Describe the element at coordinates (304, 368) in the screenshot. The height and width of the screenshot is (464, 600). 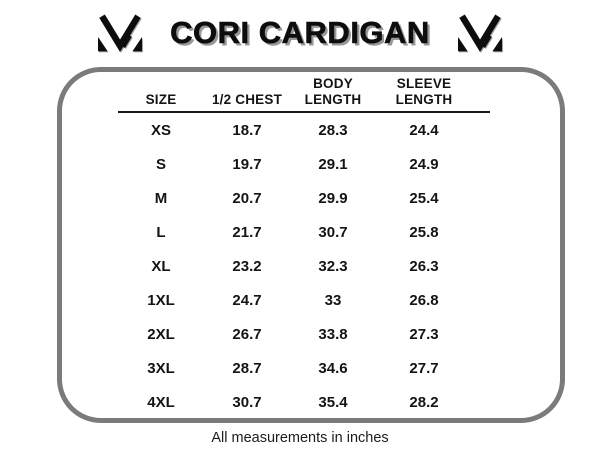
I see `table-row-3xl: 3XL 28.7 34.6 27.7` at that location.